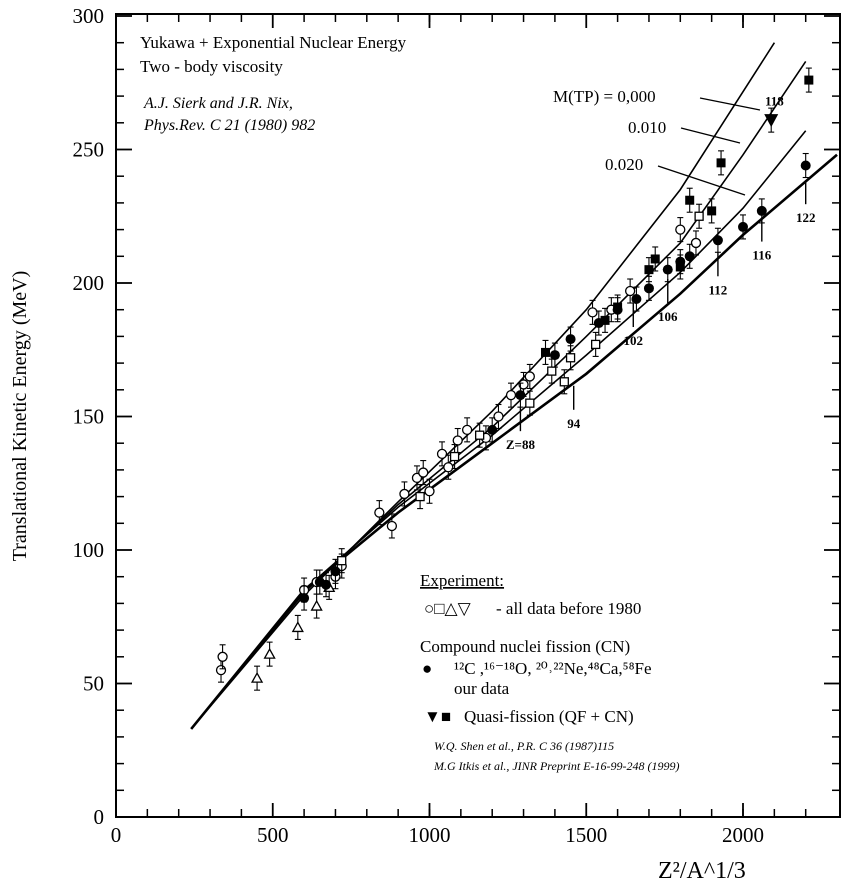 The image size is (848, 889). What do you see at coordinates (521, 444) in the screenshot?
I see `element-marker-label: Z=88` at bounding box center [521, 444].